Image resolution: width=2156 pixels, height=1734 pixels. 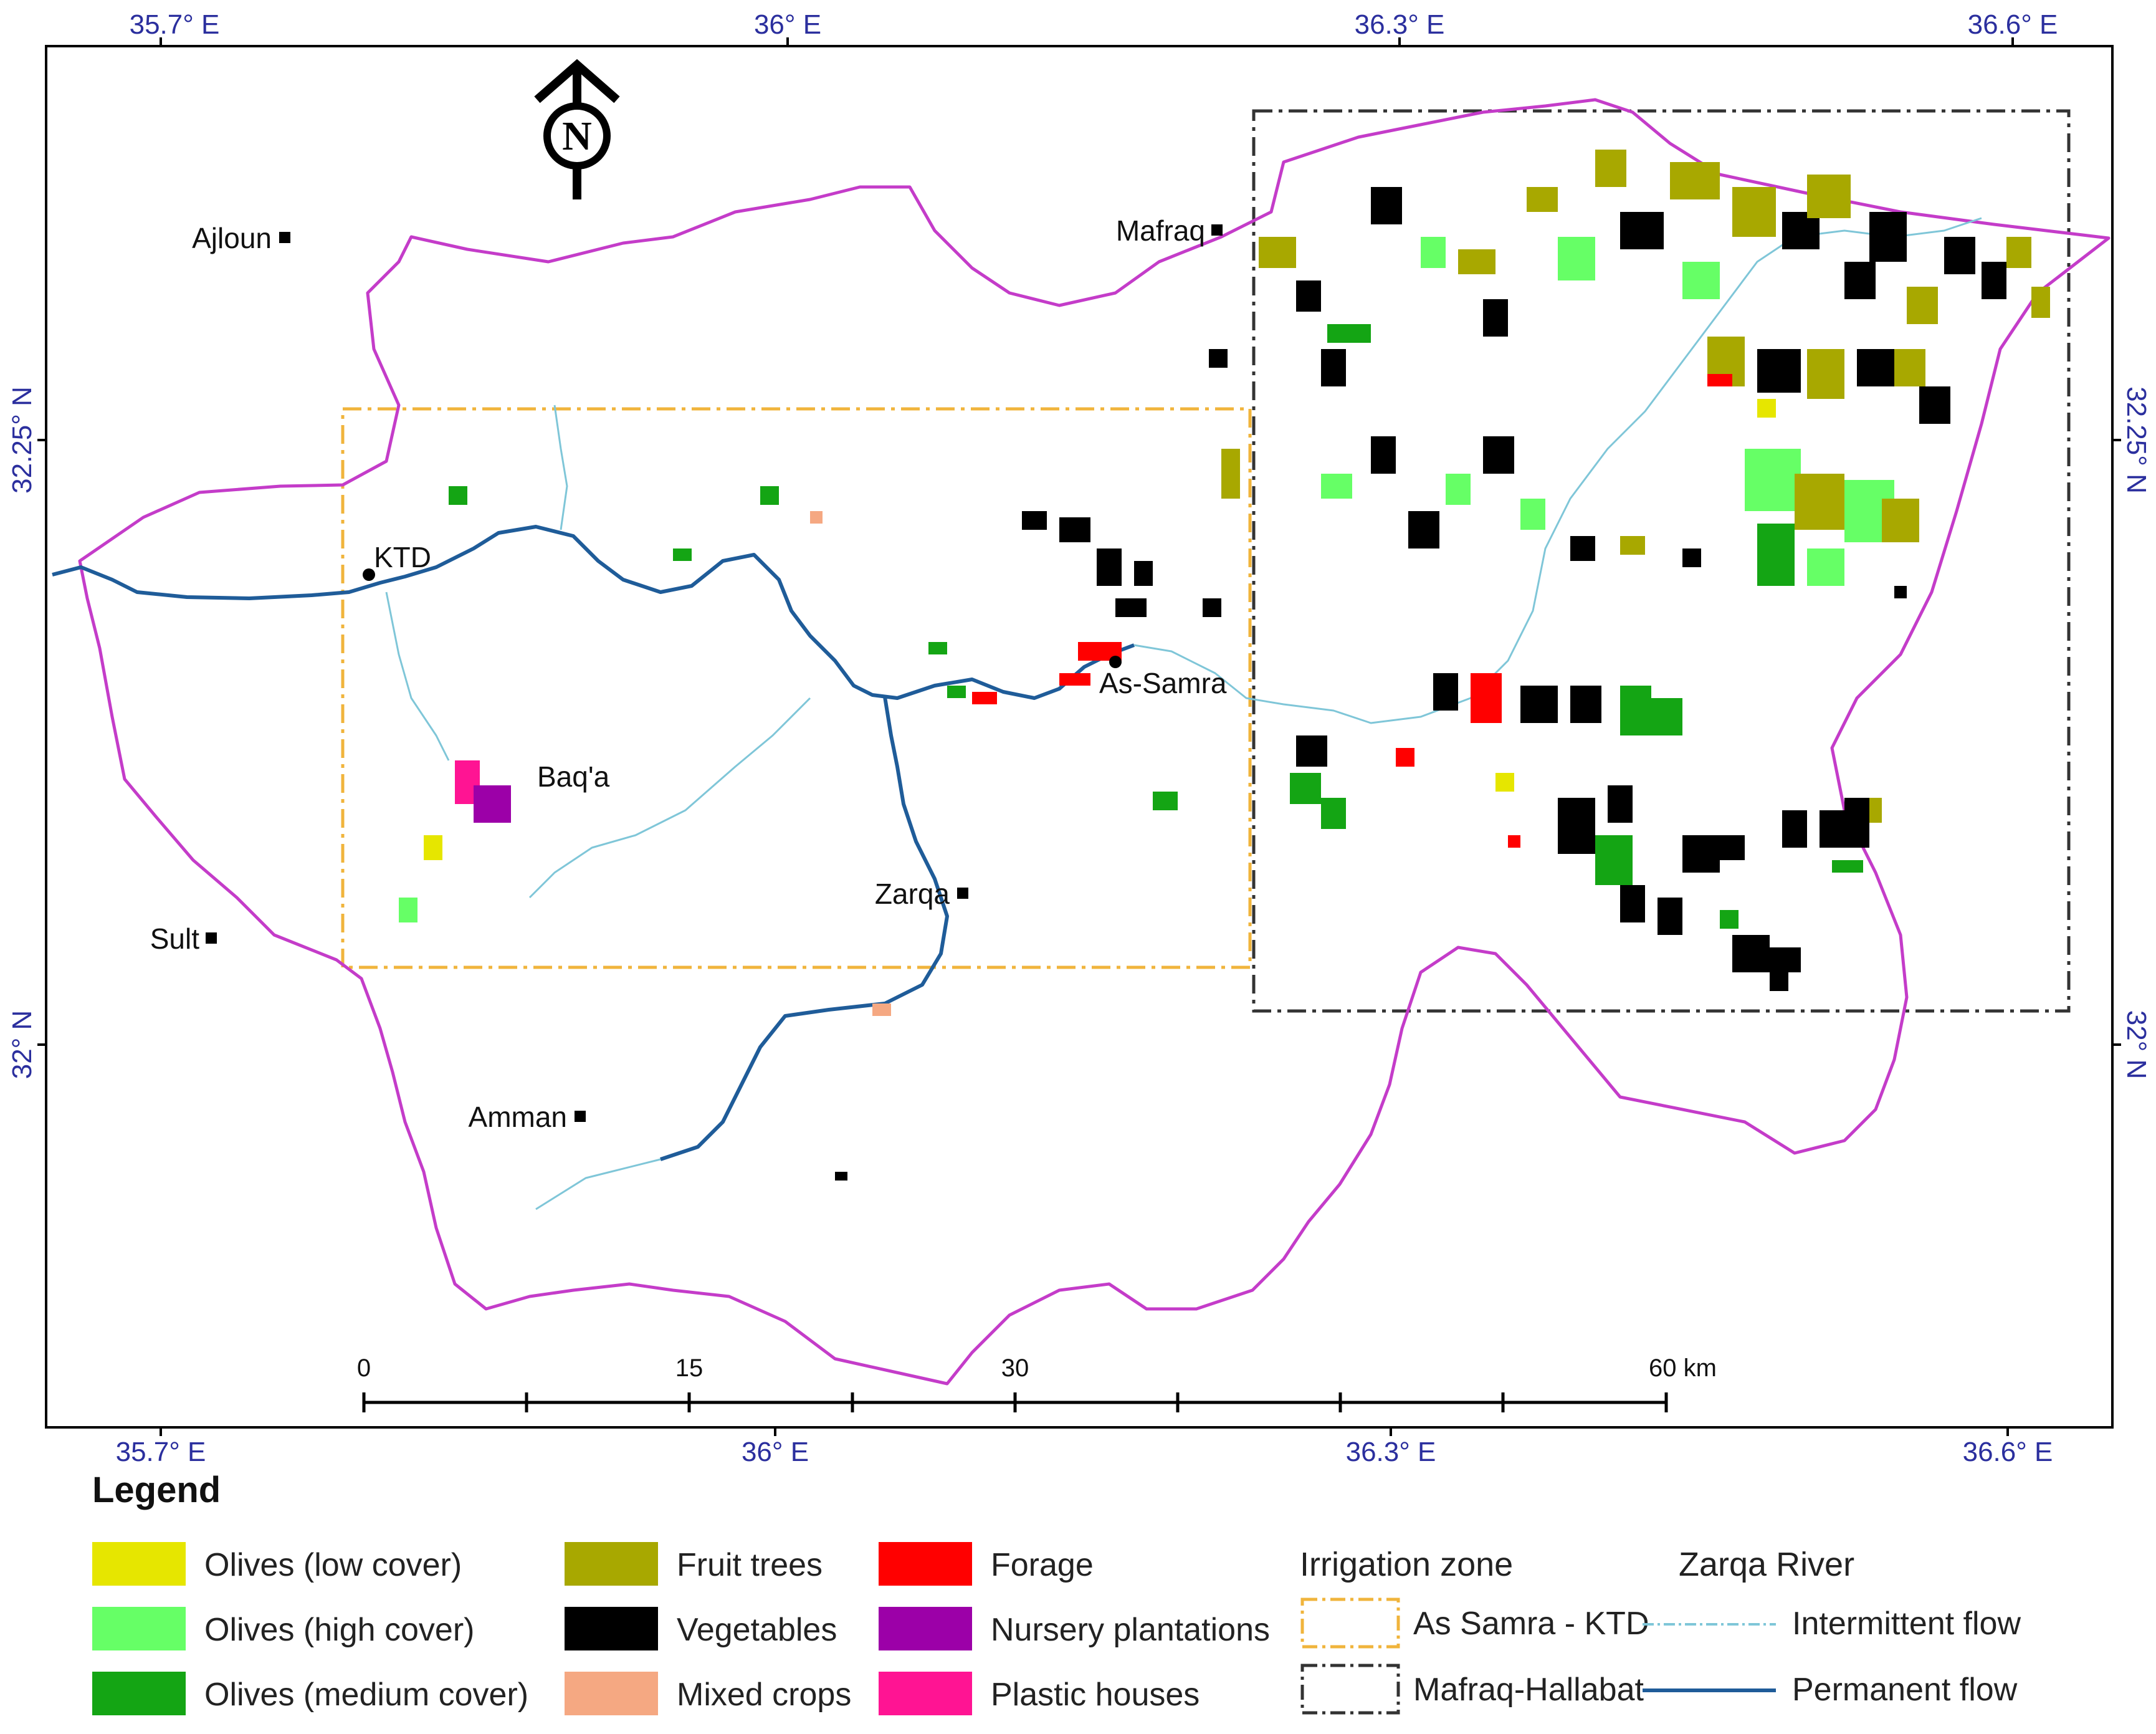 What do you see at coordinates (1130, 1630) in the screenshot?
I see `legend-label-nursery: Nursery plantations` at bounding box center [1130, 1630].